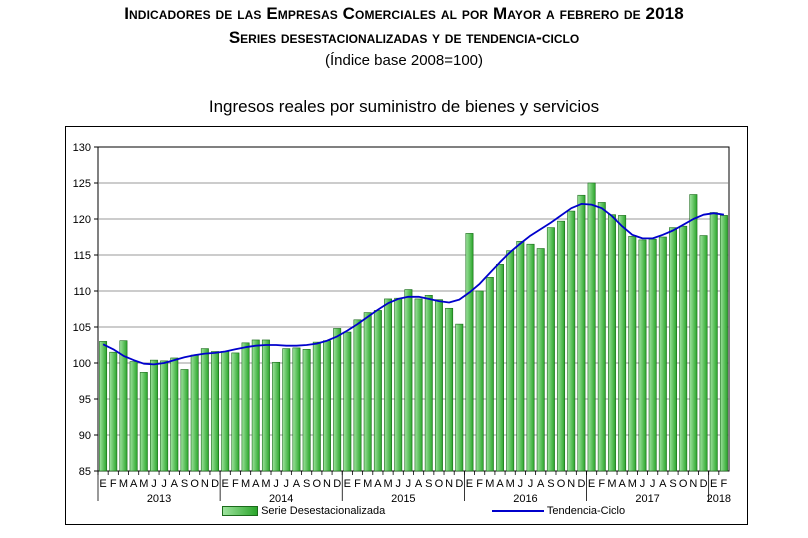  What do you see at coordinates (85, 400) in the screenshot?
I see `y-tick-label: 95` at bounding box center [85, 400].